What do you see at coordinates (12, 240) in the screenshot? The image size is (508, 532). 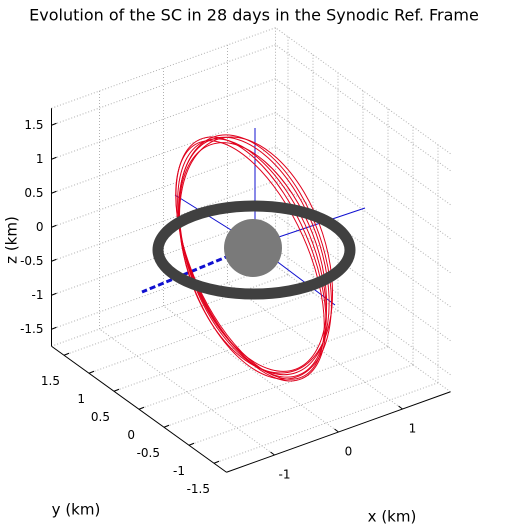 I see `z-axis-label: z (km)` at bounding box center [12, 240].